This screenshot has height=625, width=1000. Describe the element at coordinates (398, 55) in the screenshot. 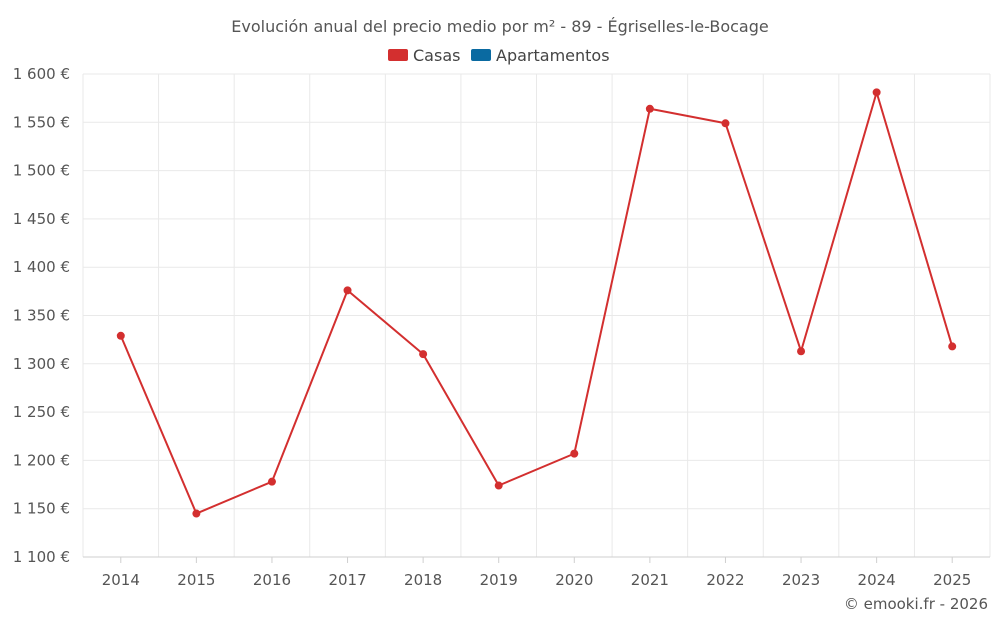

I see `legend-swatch-casas` at that location.